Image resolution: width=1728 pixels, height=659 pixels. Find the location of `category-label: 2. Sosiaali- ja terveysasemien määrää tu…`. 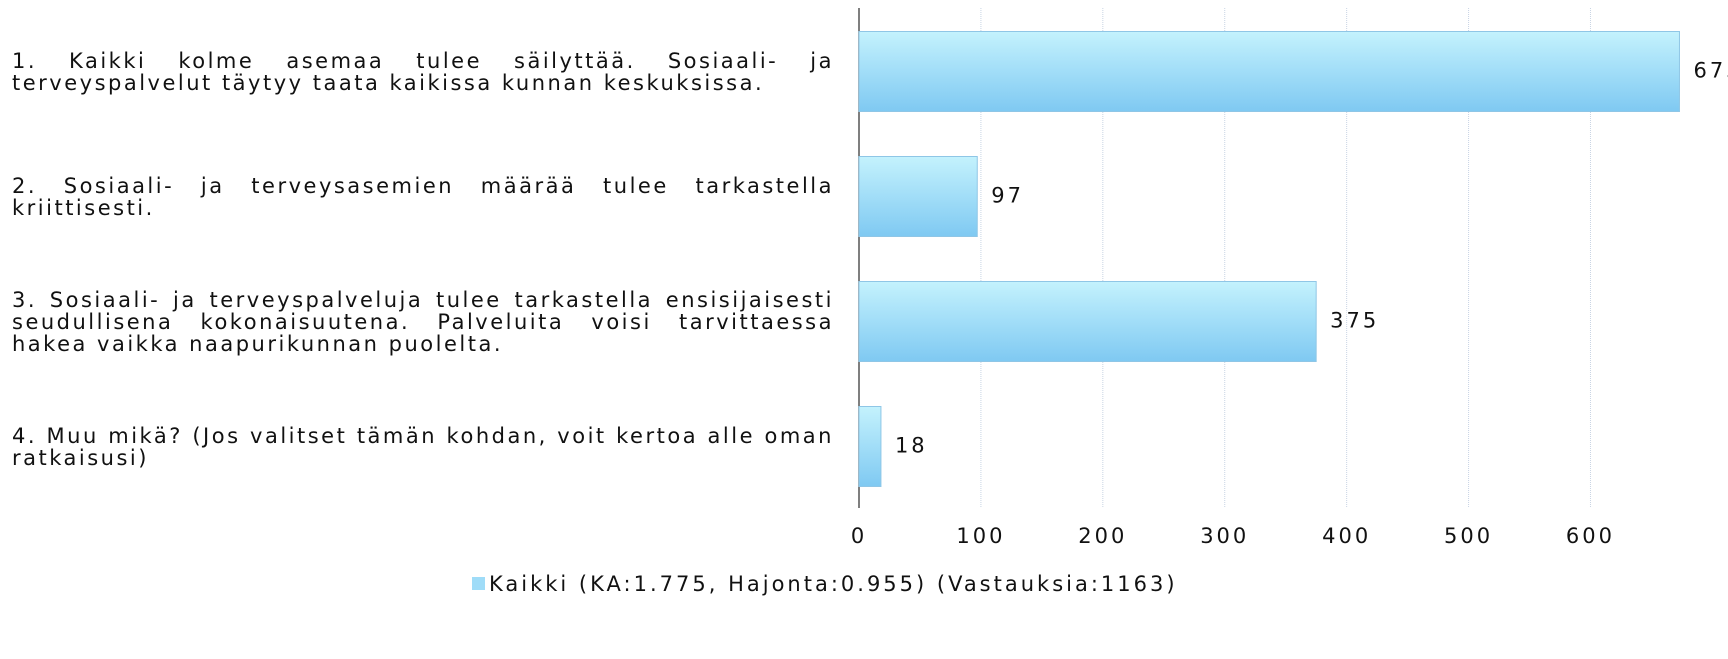

category-label: 2. Sosiaali- ja terveysasemien määrää tu… is located at coordinates (423, 196).